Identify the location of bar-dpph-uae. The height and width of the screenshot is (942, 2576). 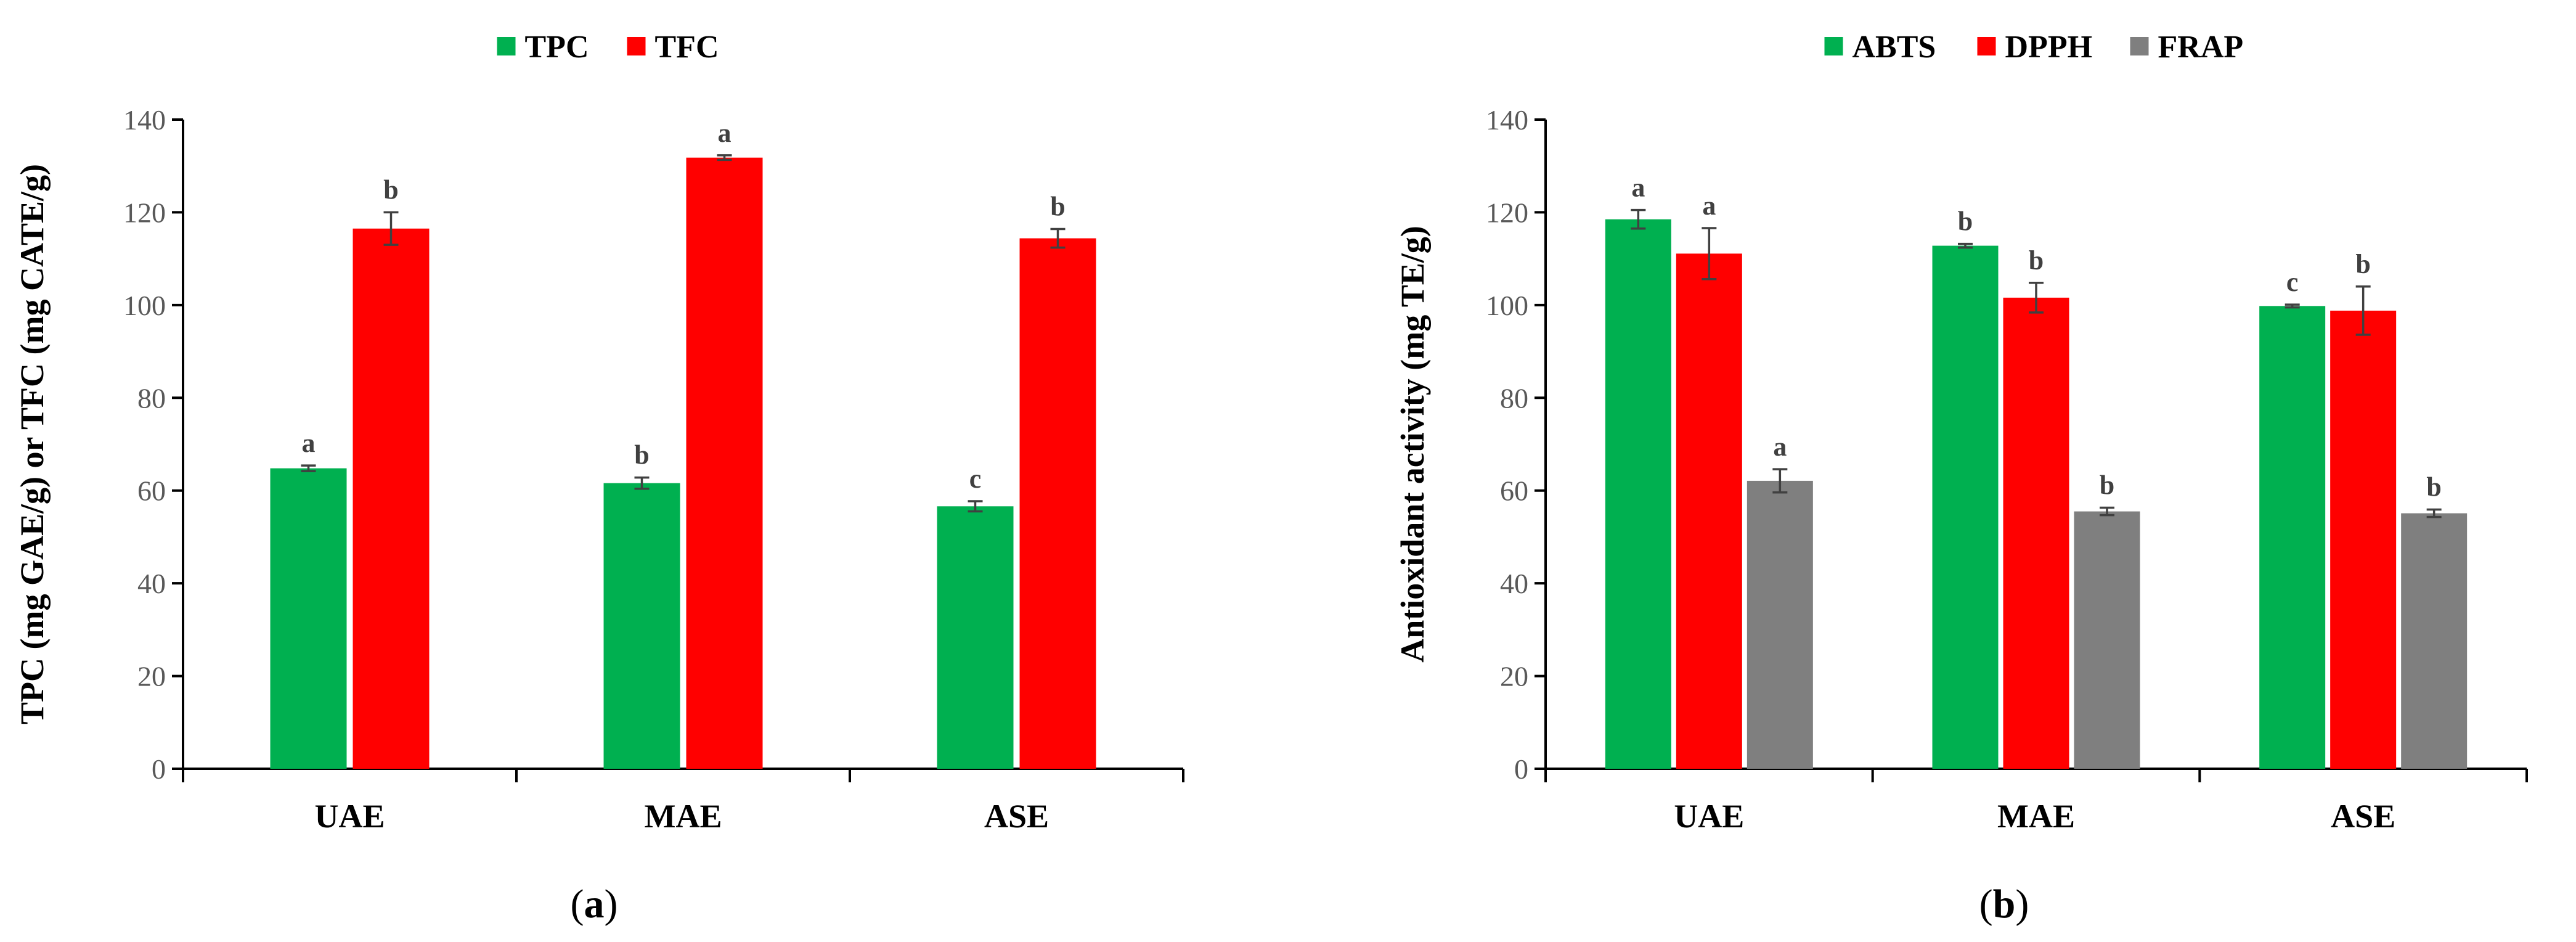
(1709, 511).